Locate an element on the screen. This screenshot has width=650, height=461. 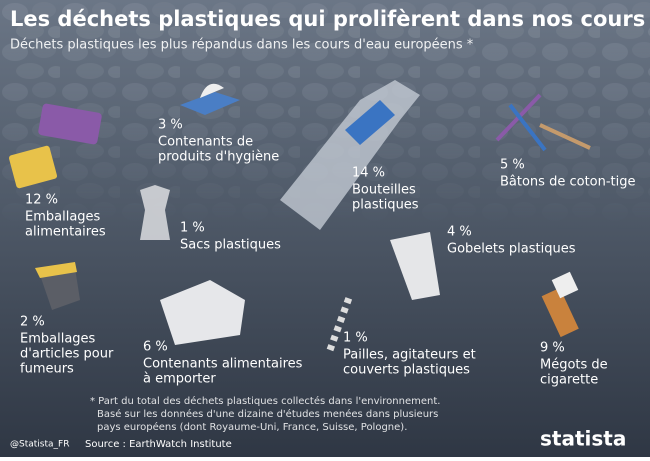
item-label: fumeurs is located at coordinates (47, 369).